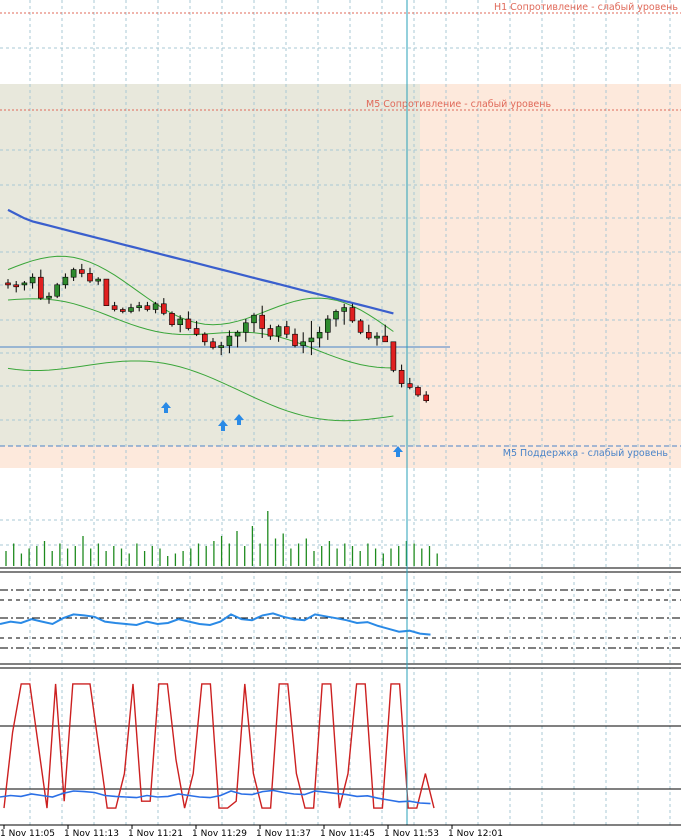 This screenshot has width=681, height=839. Describe the element at coordinates (411, 834) in the screenshot. I see `time-tick-label: 1 Nov 11:53` at that location.